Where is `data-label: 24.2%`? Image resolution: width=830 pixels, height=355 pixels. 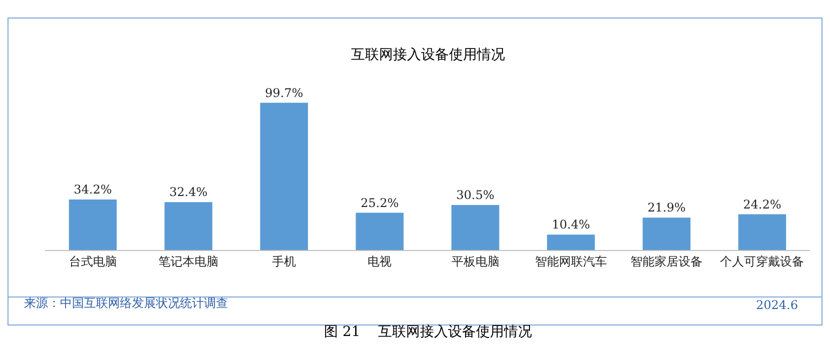
data-label: 24.2% is located at coordinates (762, 204).